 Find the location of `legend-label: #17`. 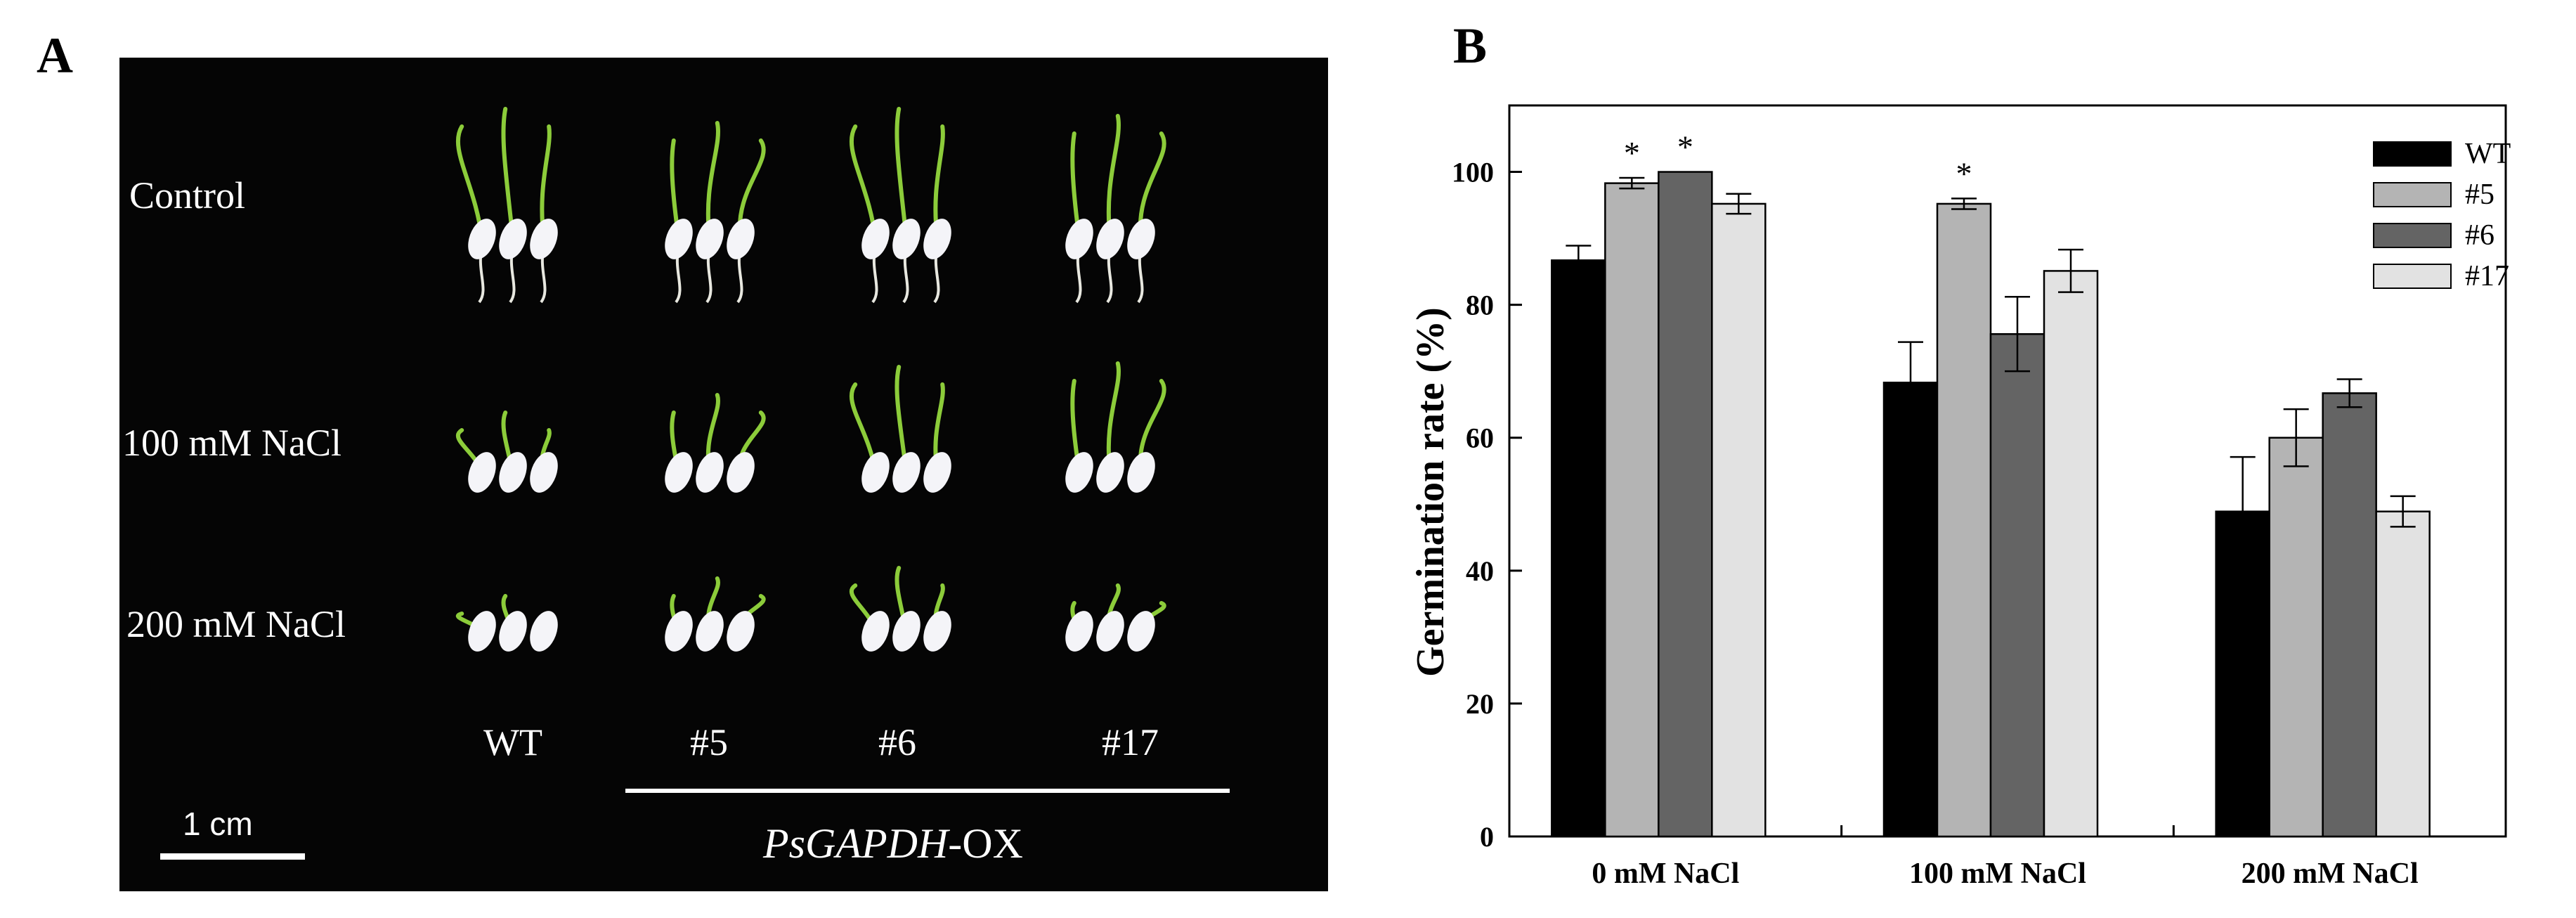

legend-label: #17 is located at coordinates (2487, 276).